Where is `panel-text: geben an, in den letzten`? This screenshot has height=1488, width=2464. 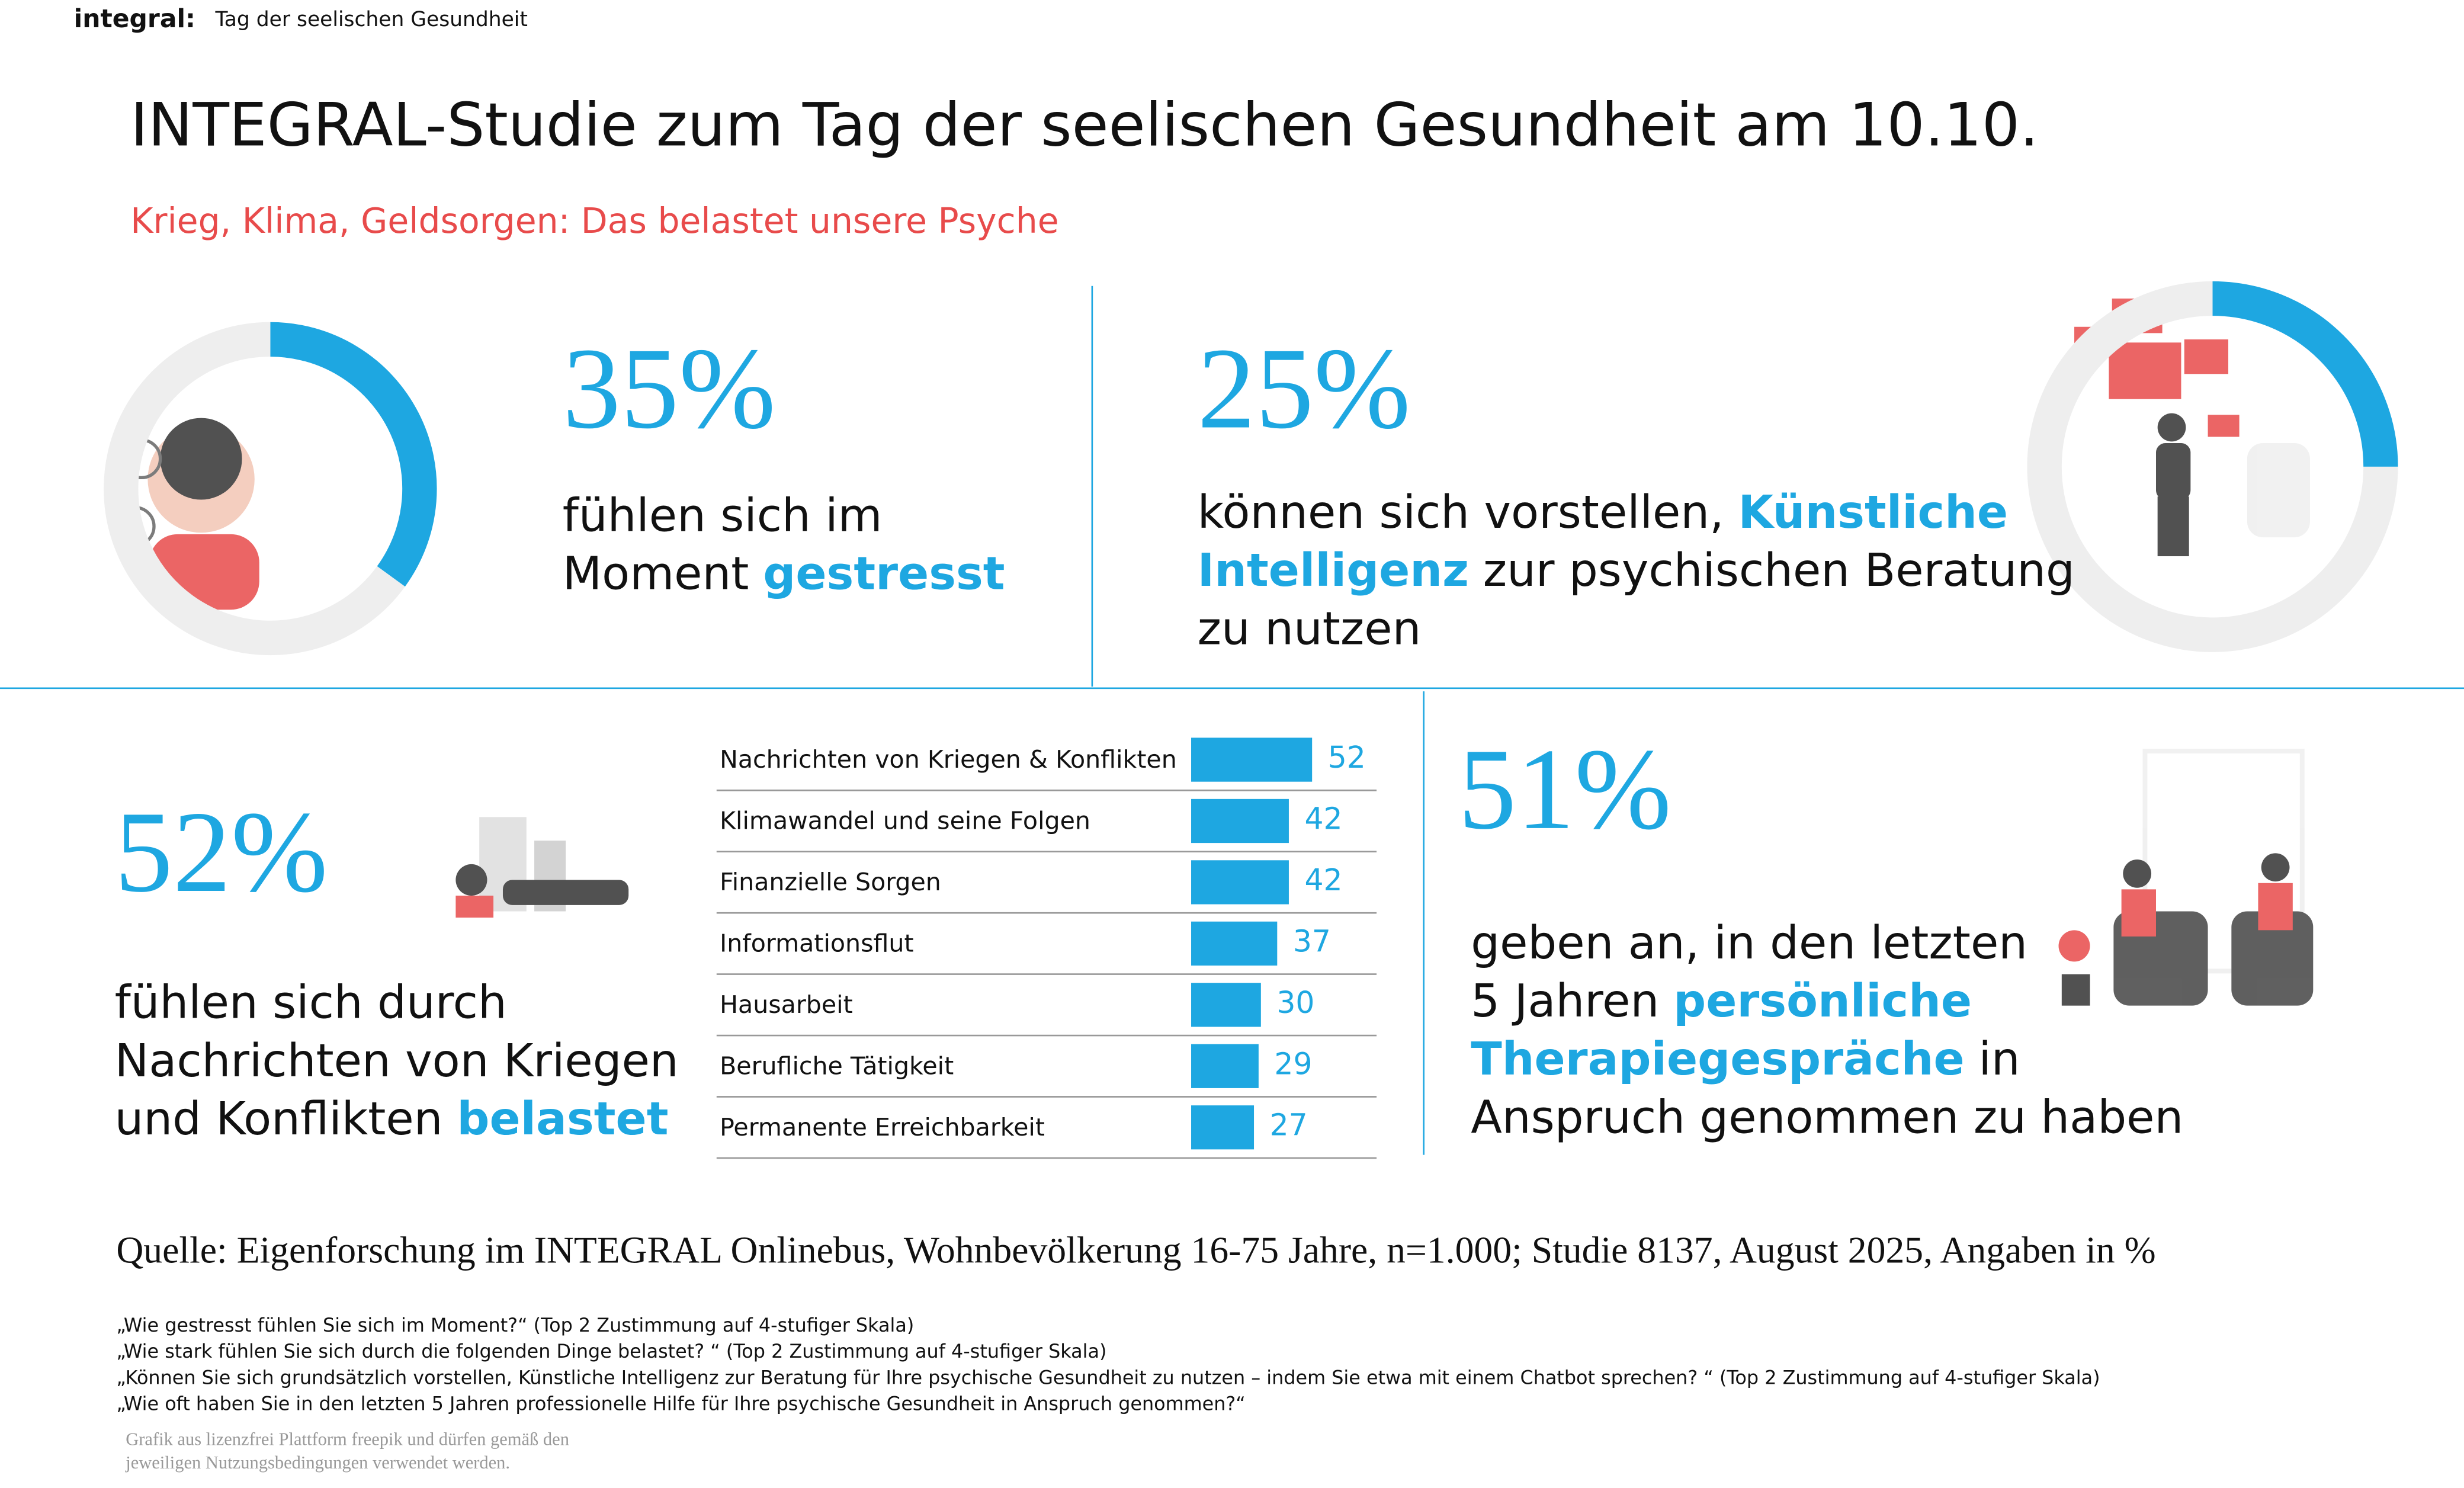
panel-text: geben an, in den letzten is located at coordinates (1749, 943).